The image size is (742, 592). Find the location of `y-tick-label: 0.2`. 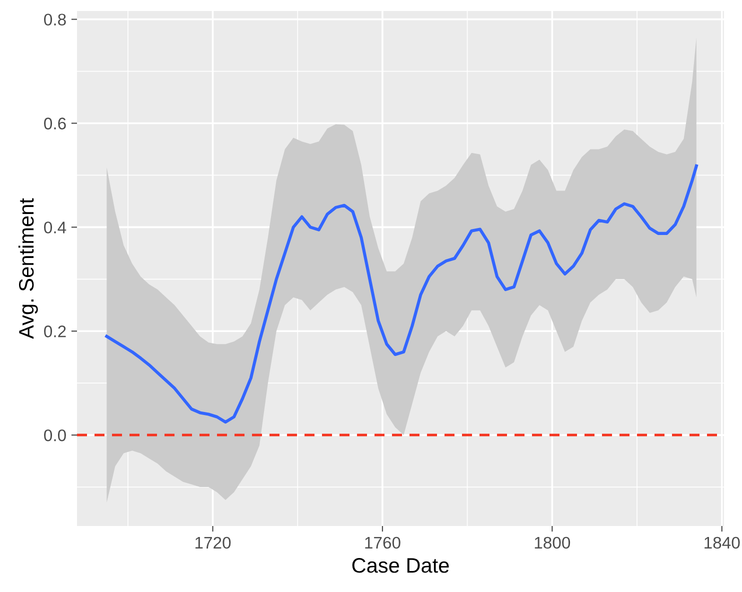

y-tick-label: 0.2 is located at coordinates (55, 332).